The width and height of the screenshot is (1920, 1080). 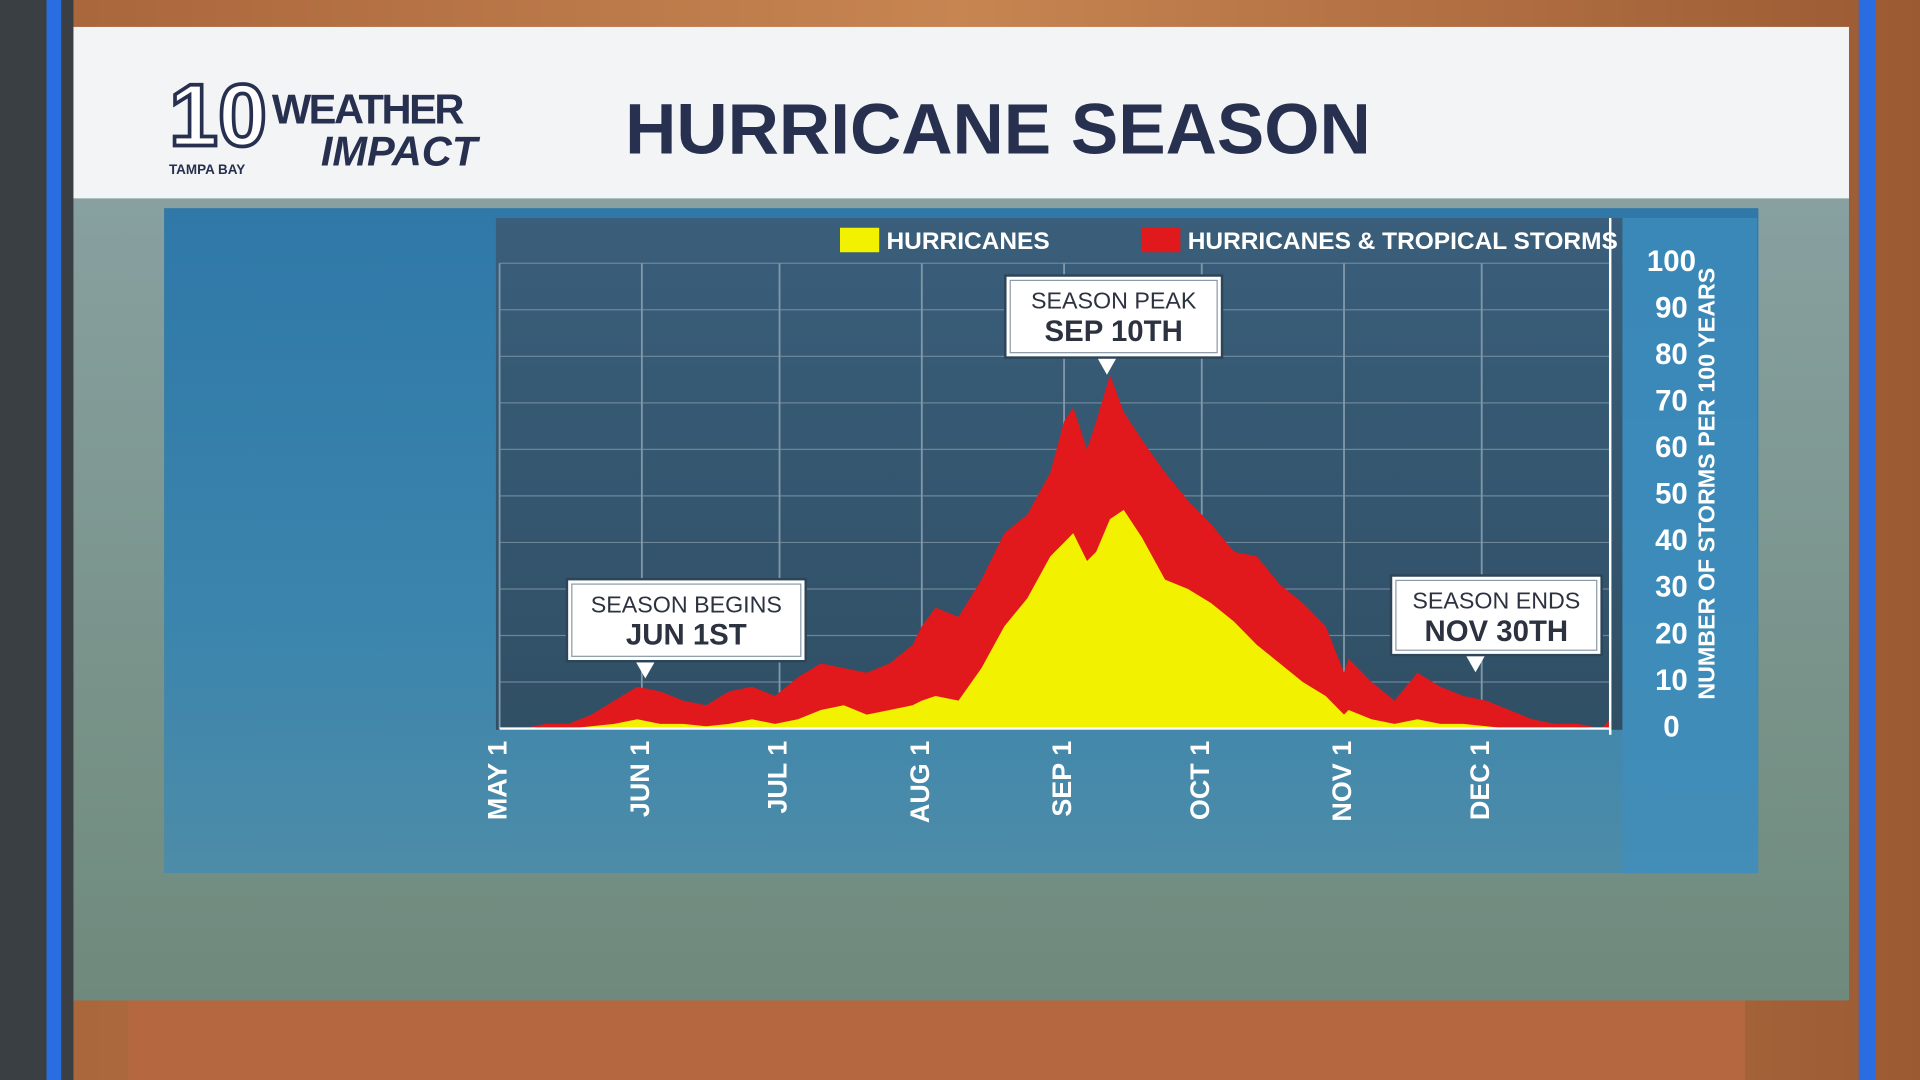 I want to click on x-tick-label: JUN 1, so click(x=640, y=779).